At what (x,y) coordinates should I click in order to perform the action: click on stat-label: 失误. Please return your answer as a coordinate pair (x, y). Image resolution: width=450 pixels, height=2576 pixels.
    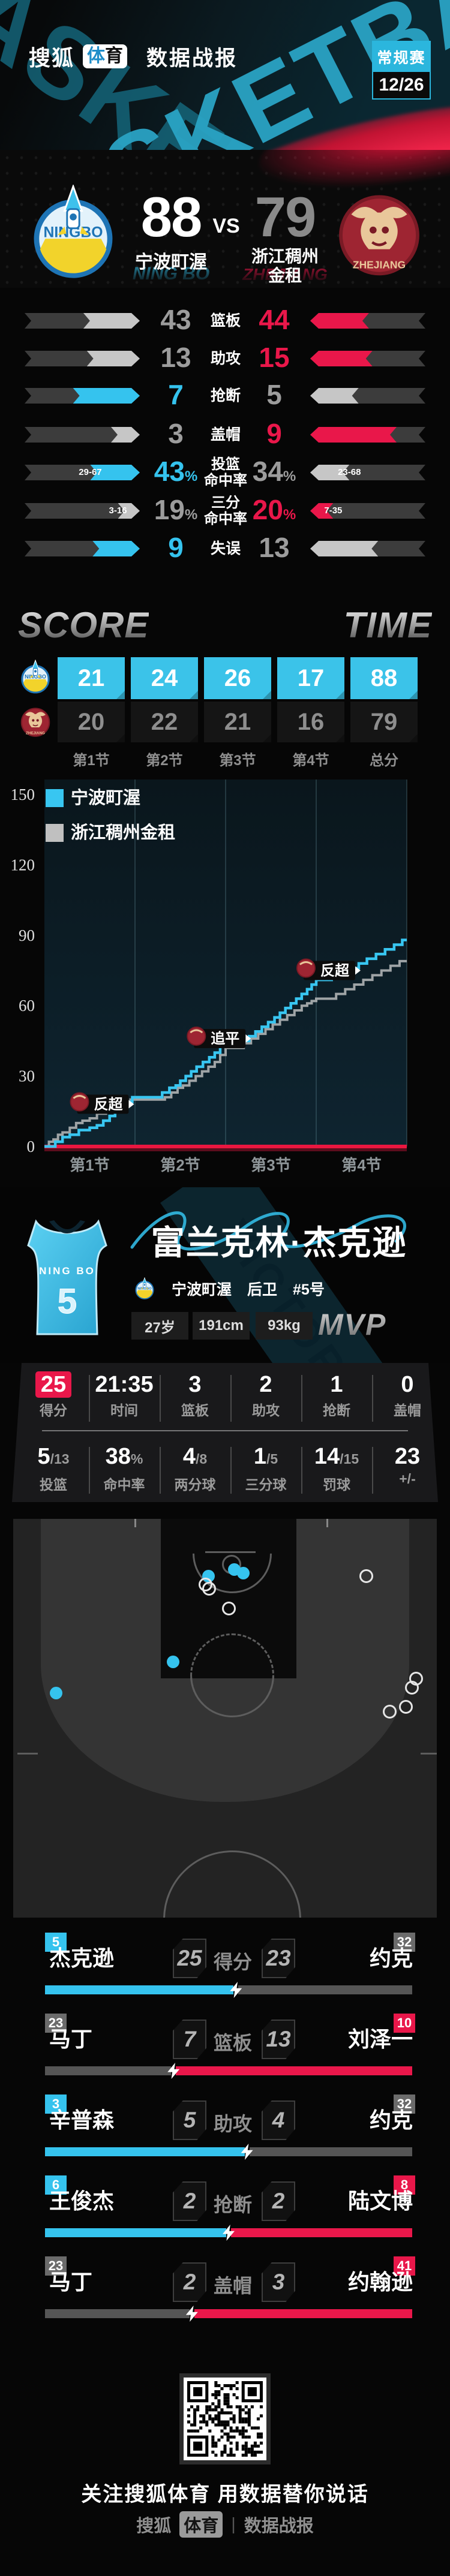
    Looking at the image, I should click on (226, 548).